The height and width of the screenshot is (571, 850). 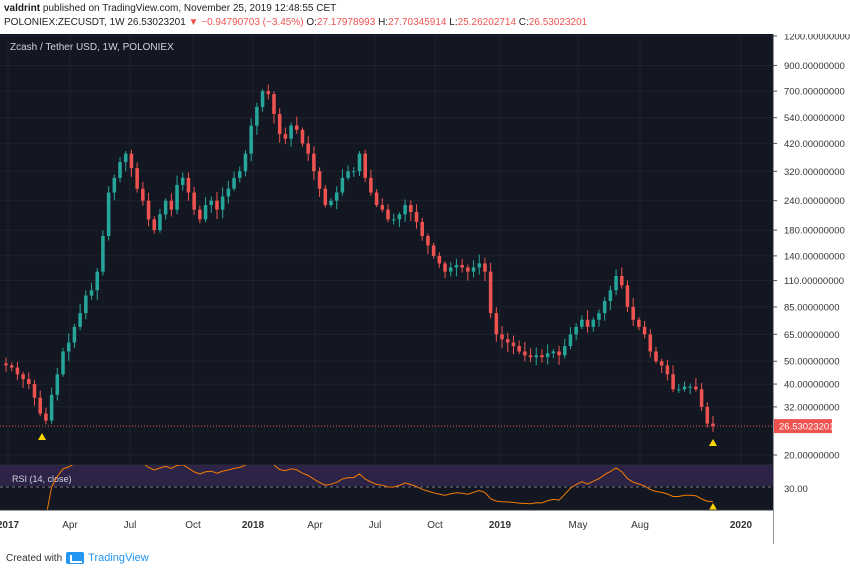 I want to click on rsi-line, so click(x=380, y=487).